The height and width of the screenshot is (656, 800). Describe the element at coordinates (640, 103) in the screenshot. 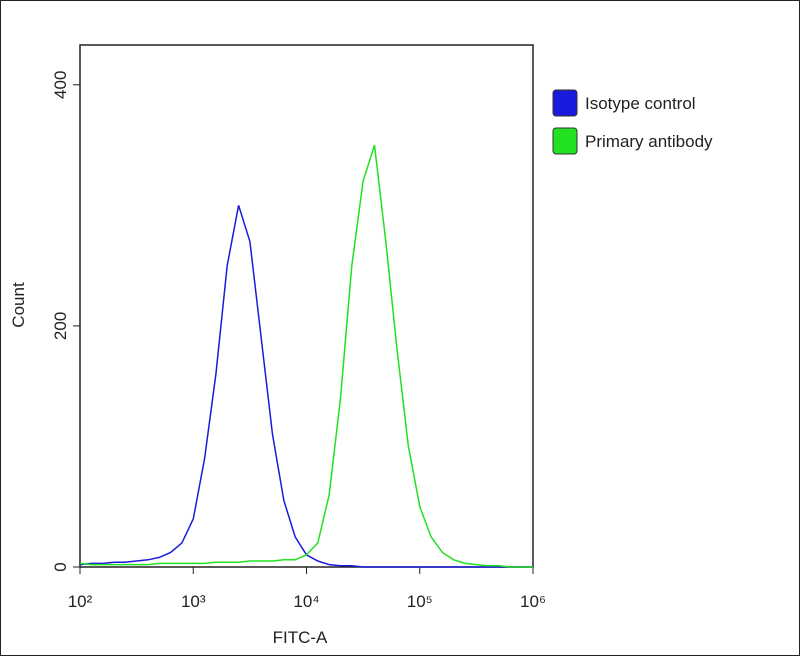

I see `legend-label: Isotype control` at that location.